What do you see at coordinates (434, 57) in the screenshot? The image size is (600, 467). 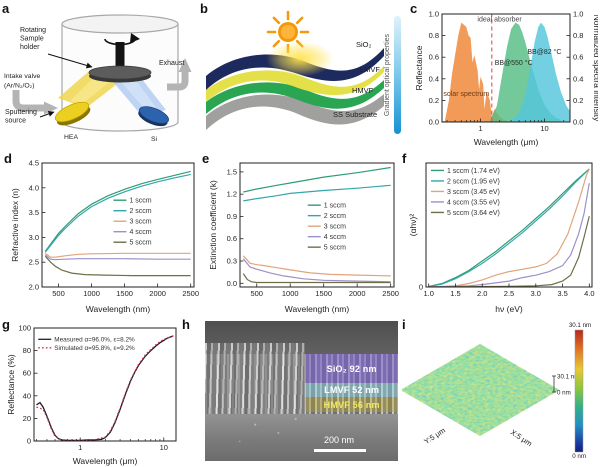 I see `y-axis-tick-label: 0.6` at bounding box center [434, 57].